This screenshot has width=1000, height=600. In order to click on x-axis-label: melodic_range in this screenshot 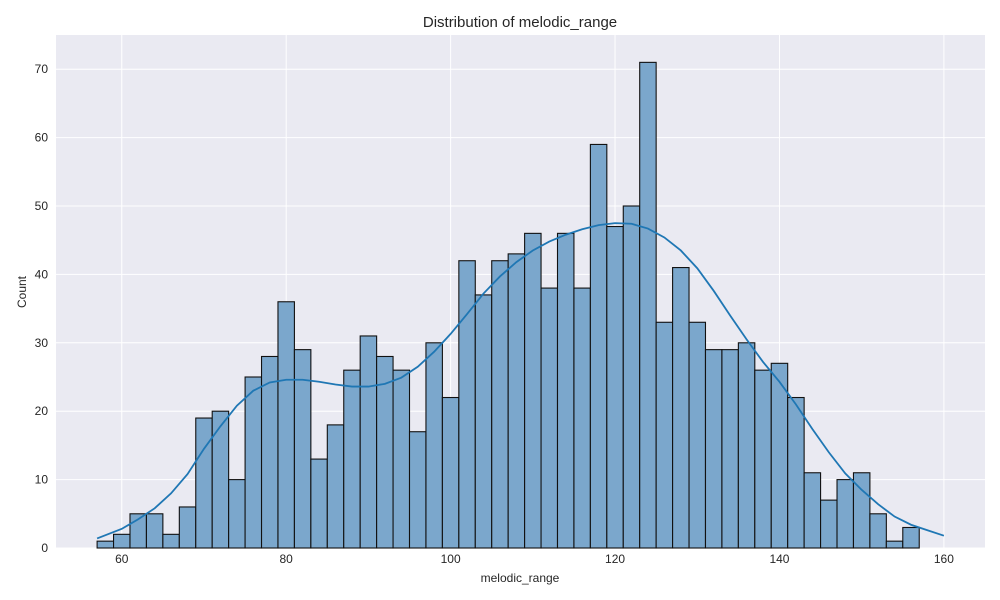, I will do `click(520, 578)`.